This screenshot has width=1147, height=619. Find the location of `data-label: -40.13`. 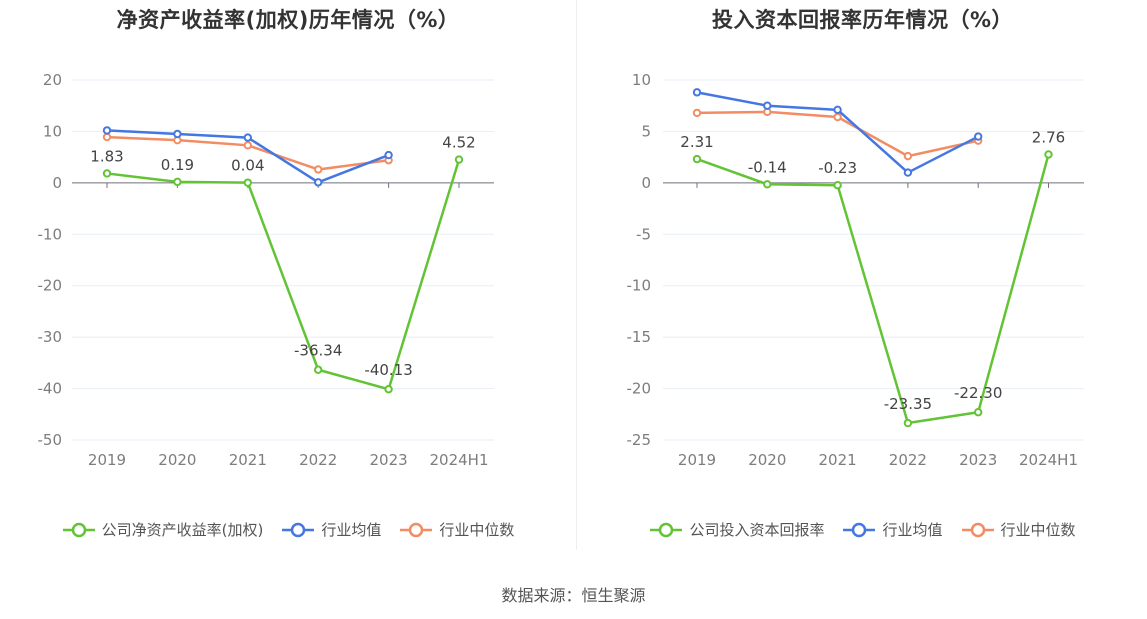

data-label: -40.13 is located at coordinates (388, 370).